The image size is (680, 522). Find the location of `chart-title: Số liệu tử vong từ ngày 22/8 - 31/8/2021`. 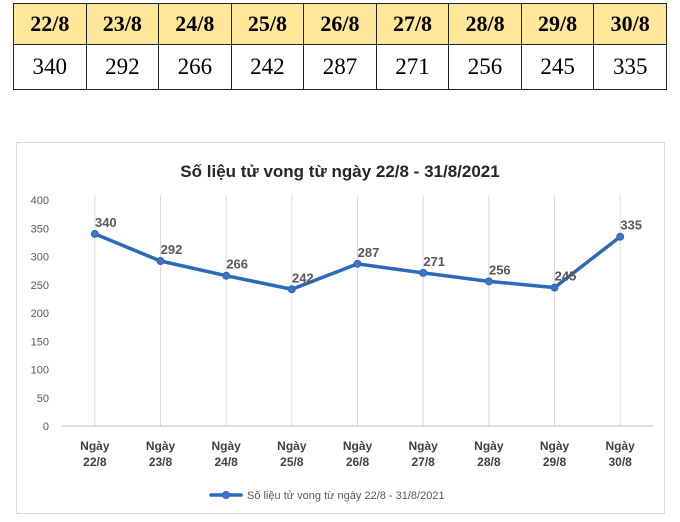

chart-title: Số liệu tử vong từ ngày 22/8 - 31/8/2021 is located at coordinates (339, 171).